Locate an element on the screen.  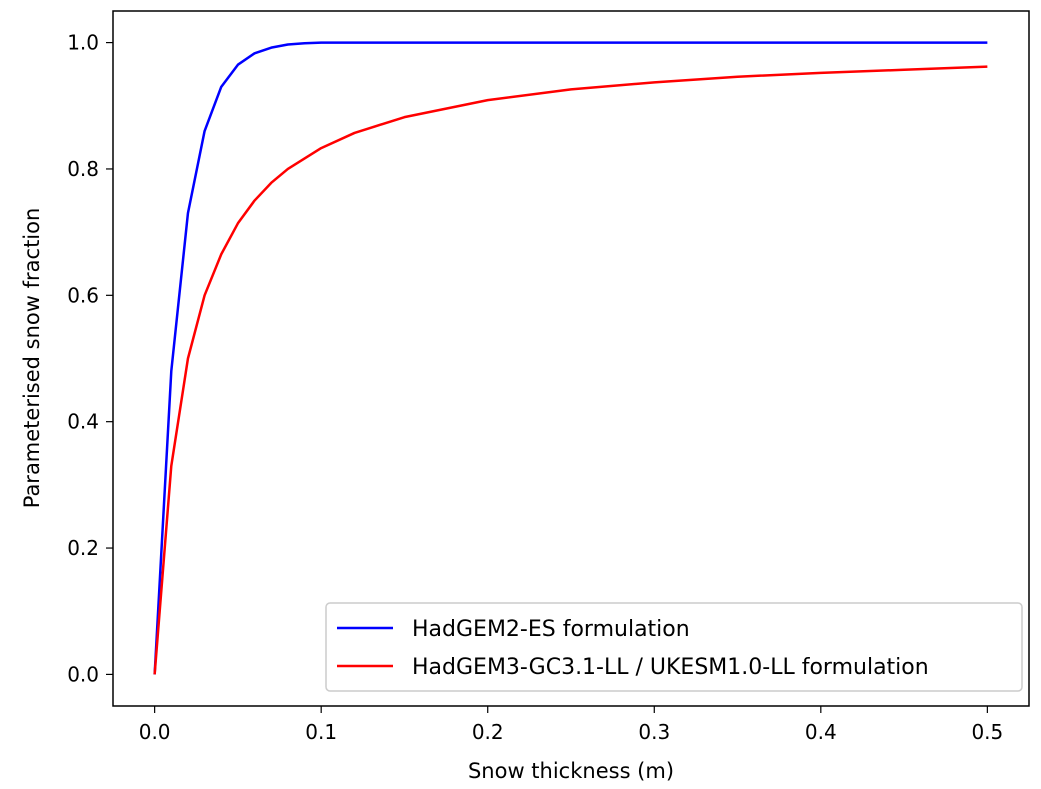
x-tick-label: 0.1 is located at coordinates (321, 732).